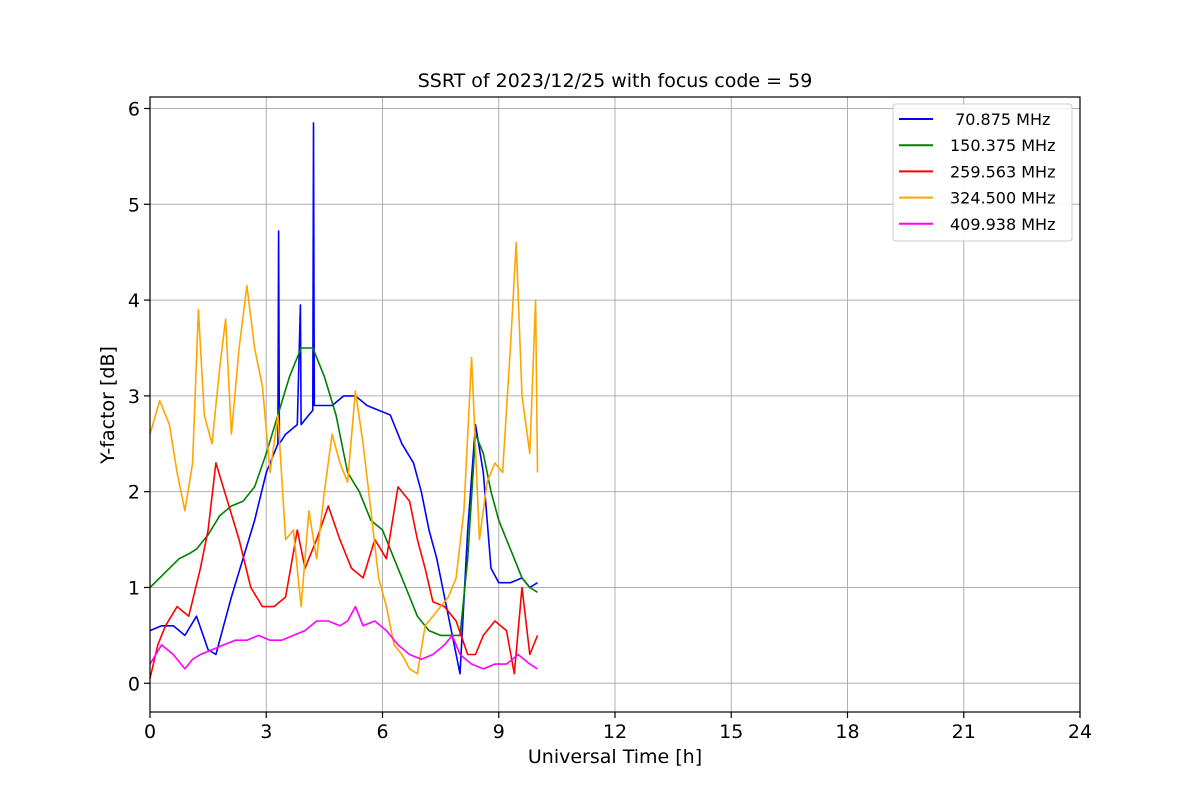  I want to click on y-axis-label: Y-factor [dB], so click(108, 405).